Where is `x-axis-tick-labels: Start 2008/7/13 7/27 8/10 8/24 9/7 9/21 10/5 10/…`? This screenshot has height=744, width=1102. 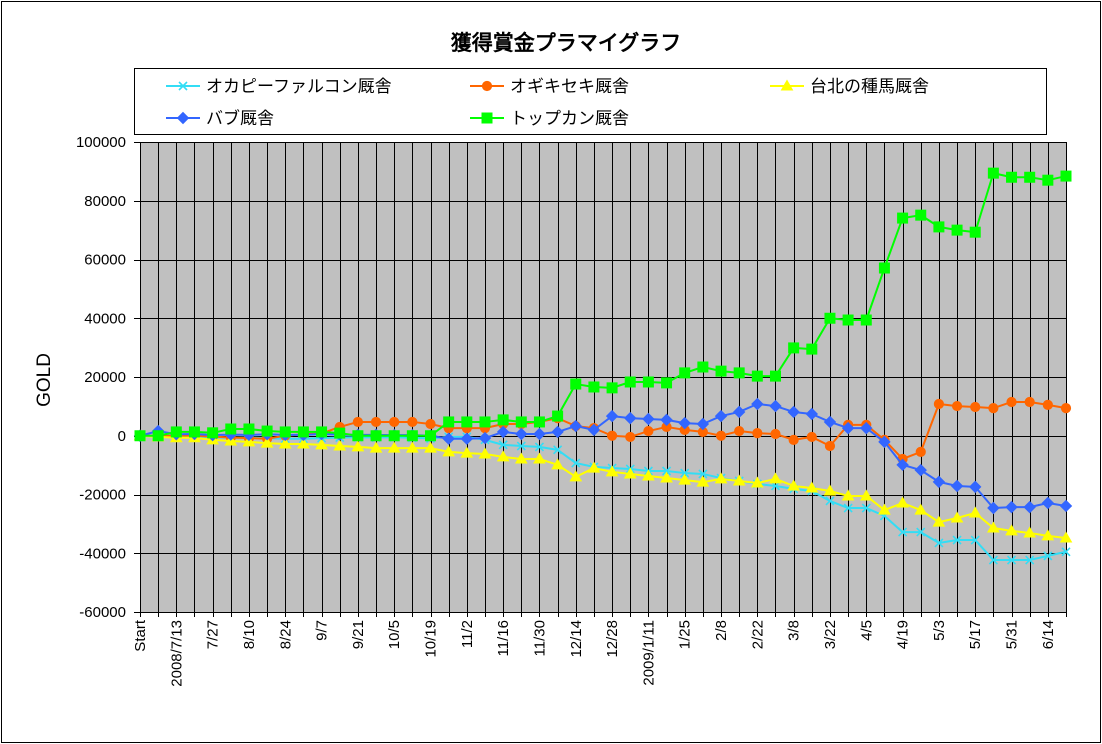 x-axis-tick-labels: Start 2008/7/13 7/27 8/10 8/24 9/7 9/21 10/5 10/… is located at coordinates (594, 653).